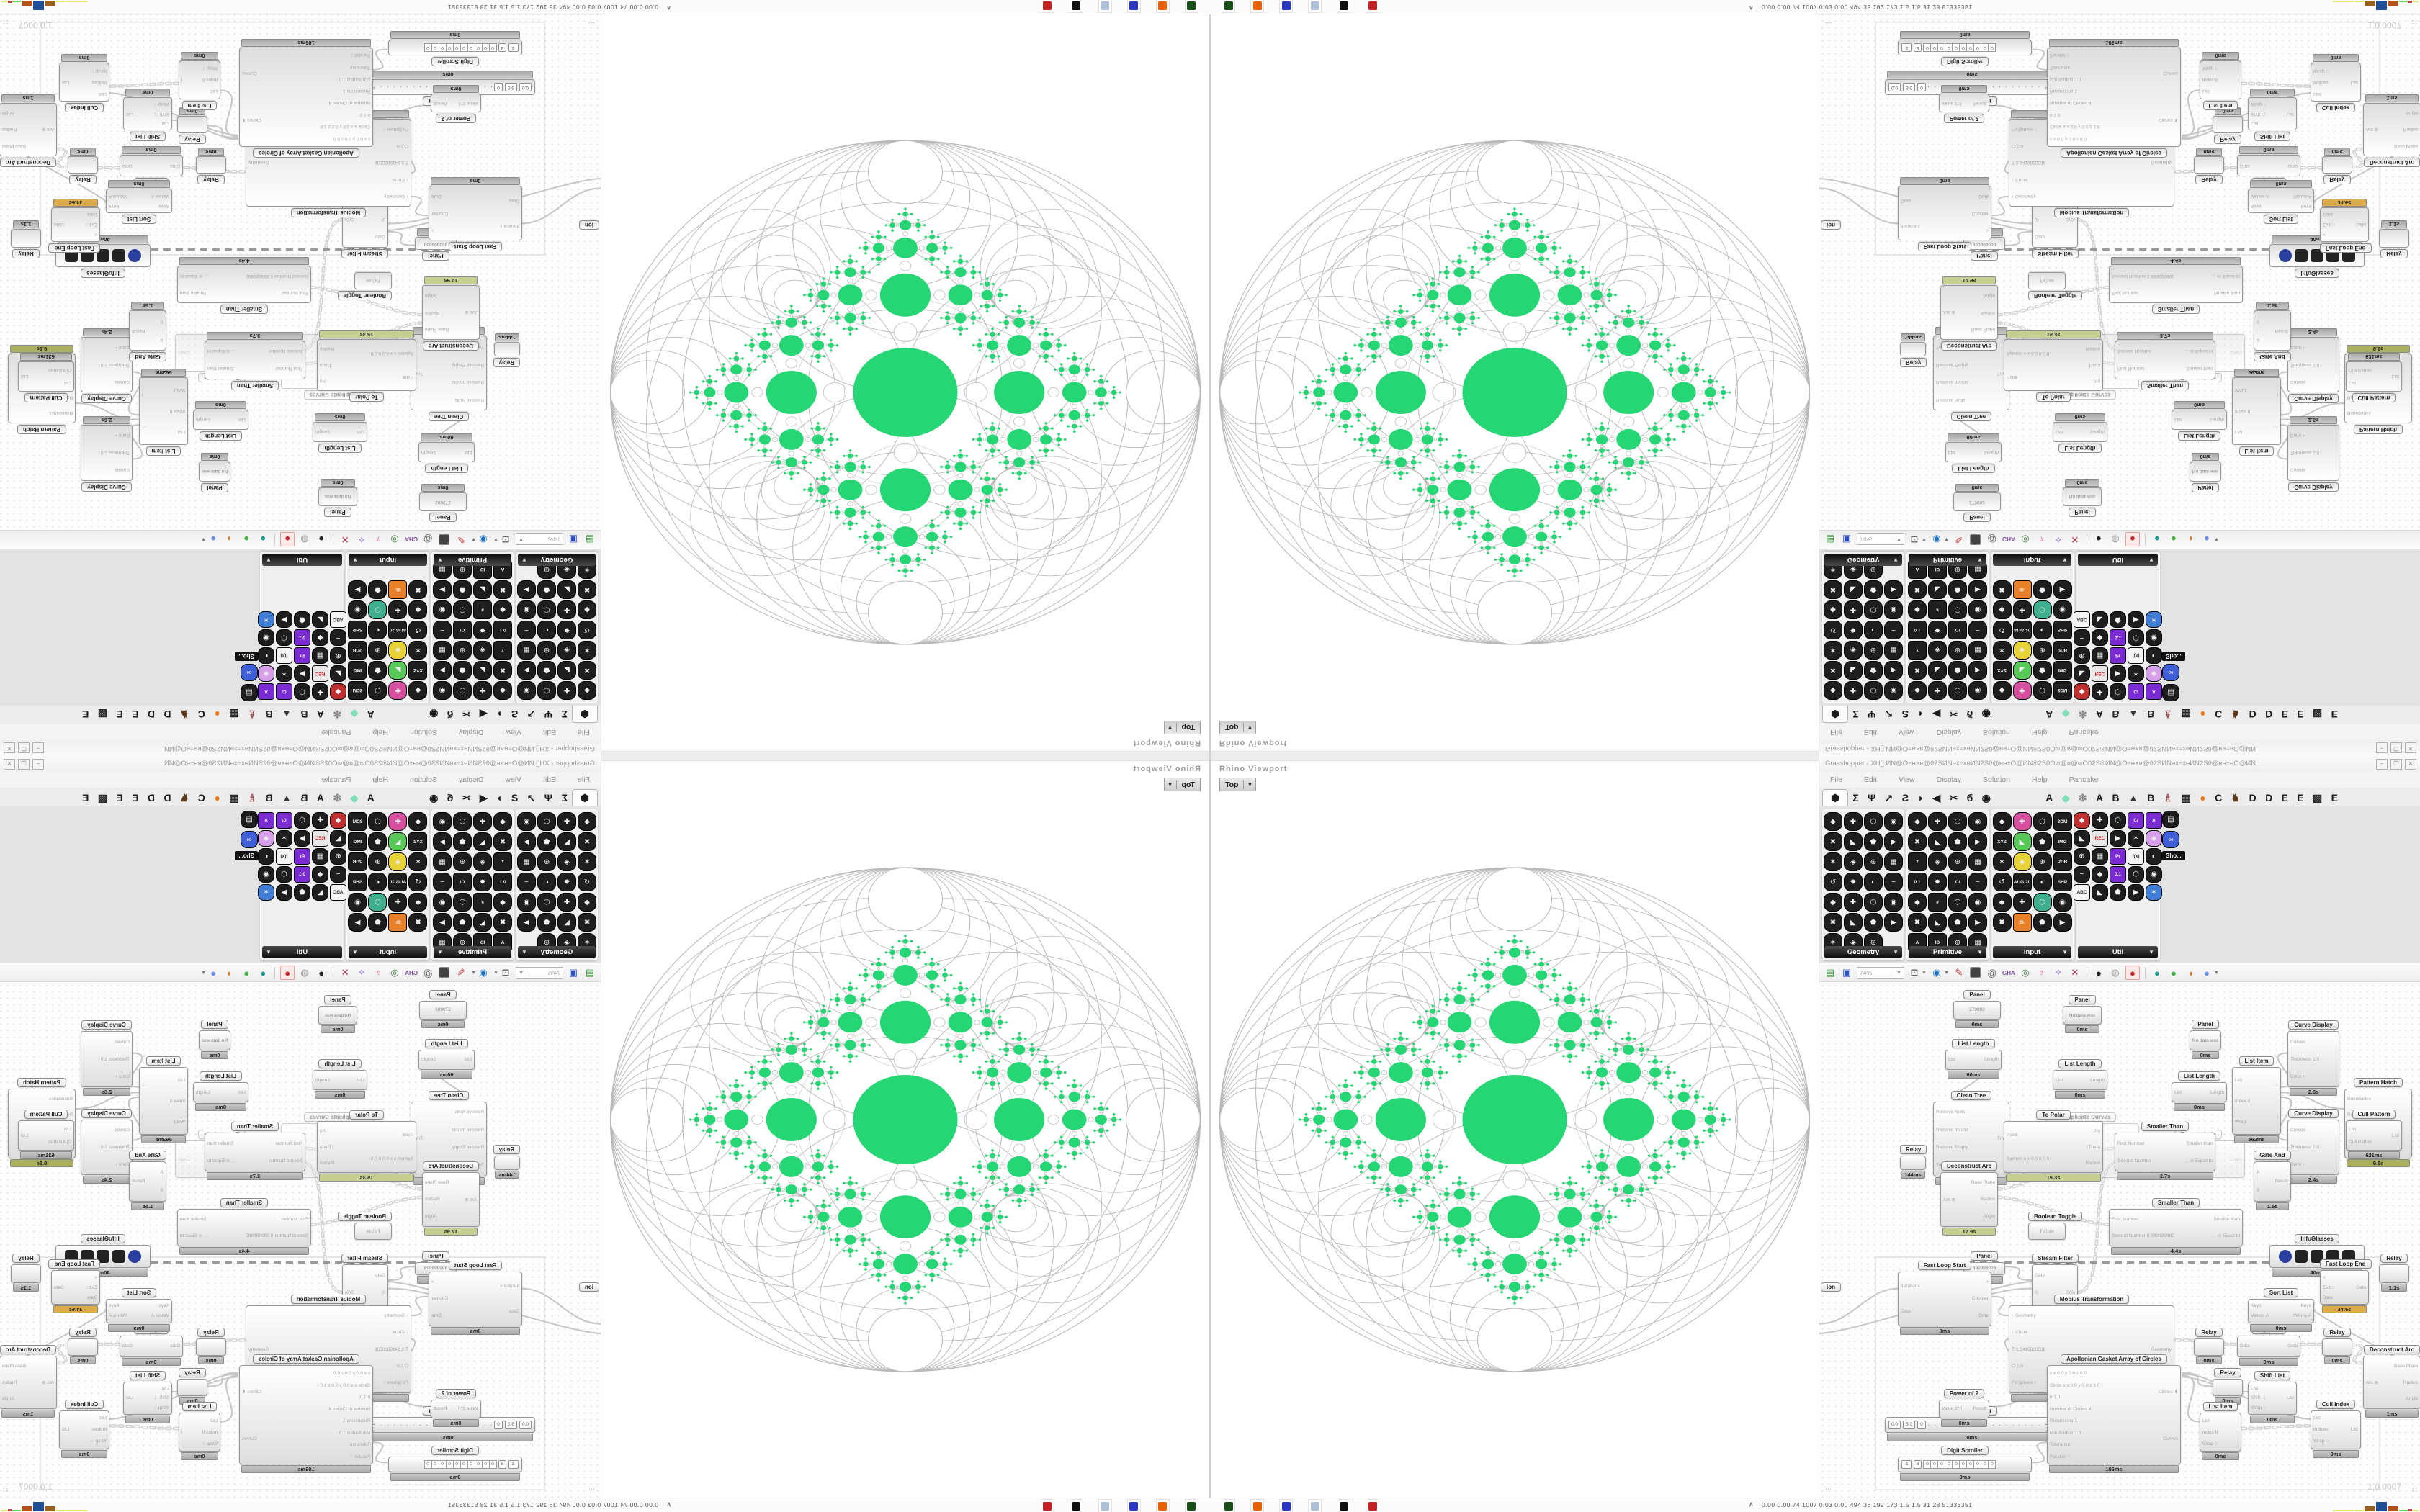 This screenshot has height=1512, width=2420. Describe the element at coordinates (462, 630) in the screenshot. I see `component-icon: C/` at that location.